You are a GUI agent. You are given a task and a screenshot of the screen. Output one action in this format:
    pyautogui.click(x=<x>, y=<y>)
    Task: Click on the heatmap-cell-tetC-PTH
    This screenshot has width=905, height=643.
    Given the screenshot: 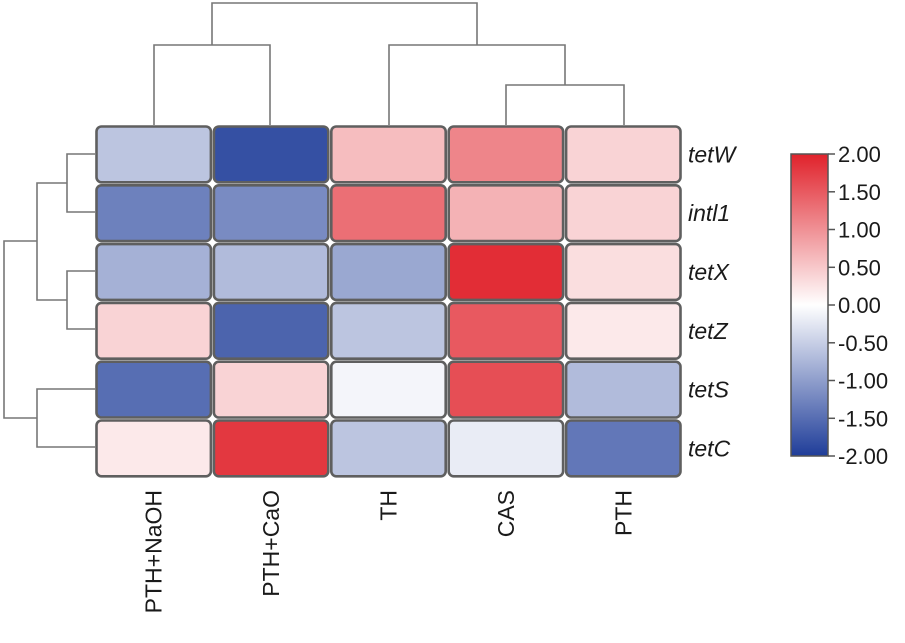 What is the action you would take?
    pyautogui.click(x=623, y=448)
    